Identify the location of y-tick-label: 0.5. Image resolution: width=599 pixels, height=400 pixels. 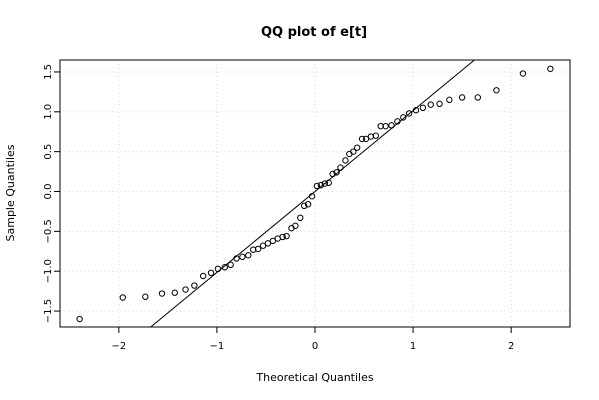
(48, 152).